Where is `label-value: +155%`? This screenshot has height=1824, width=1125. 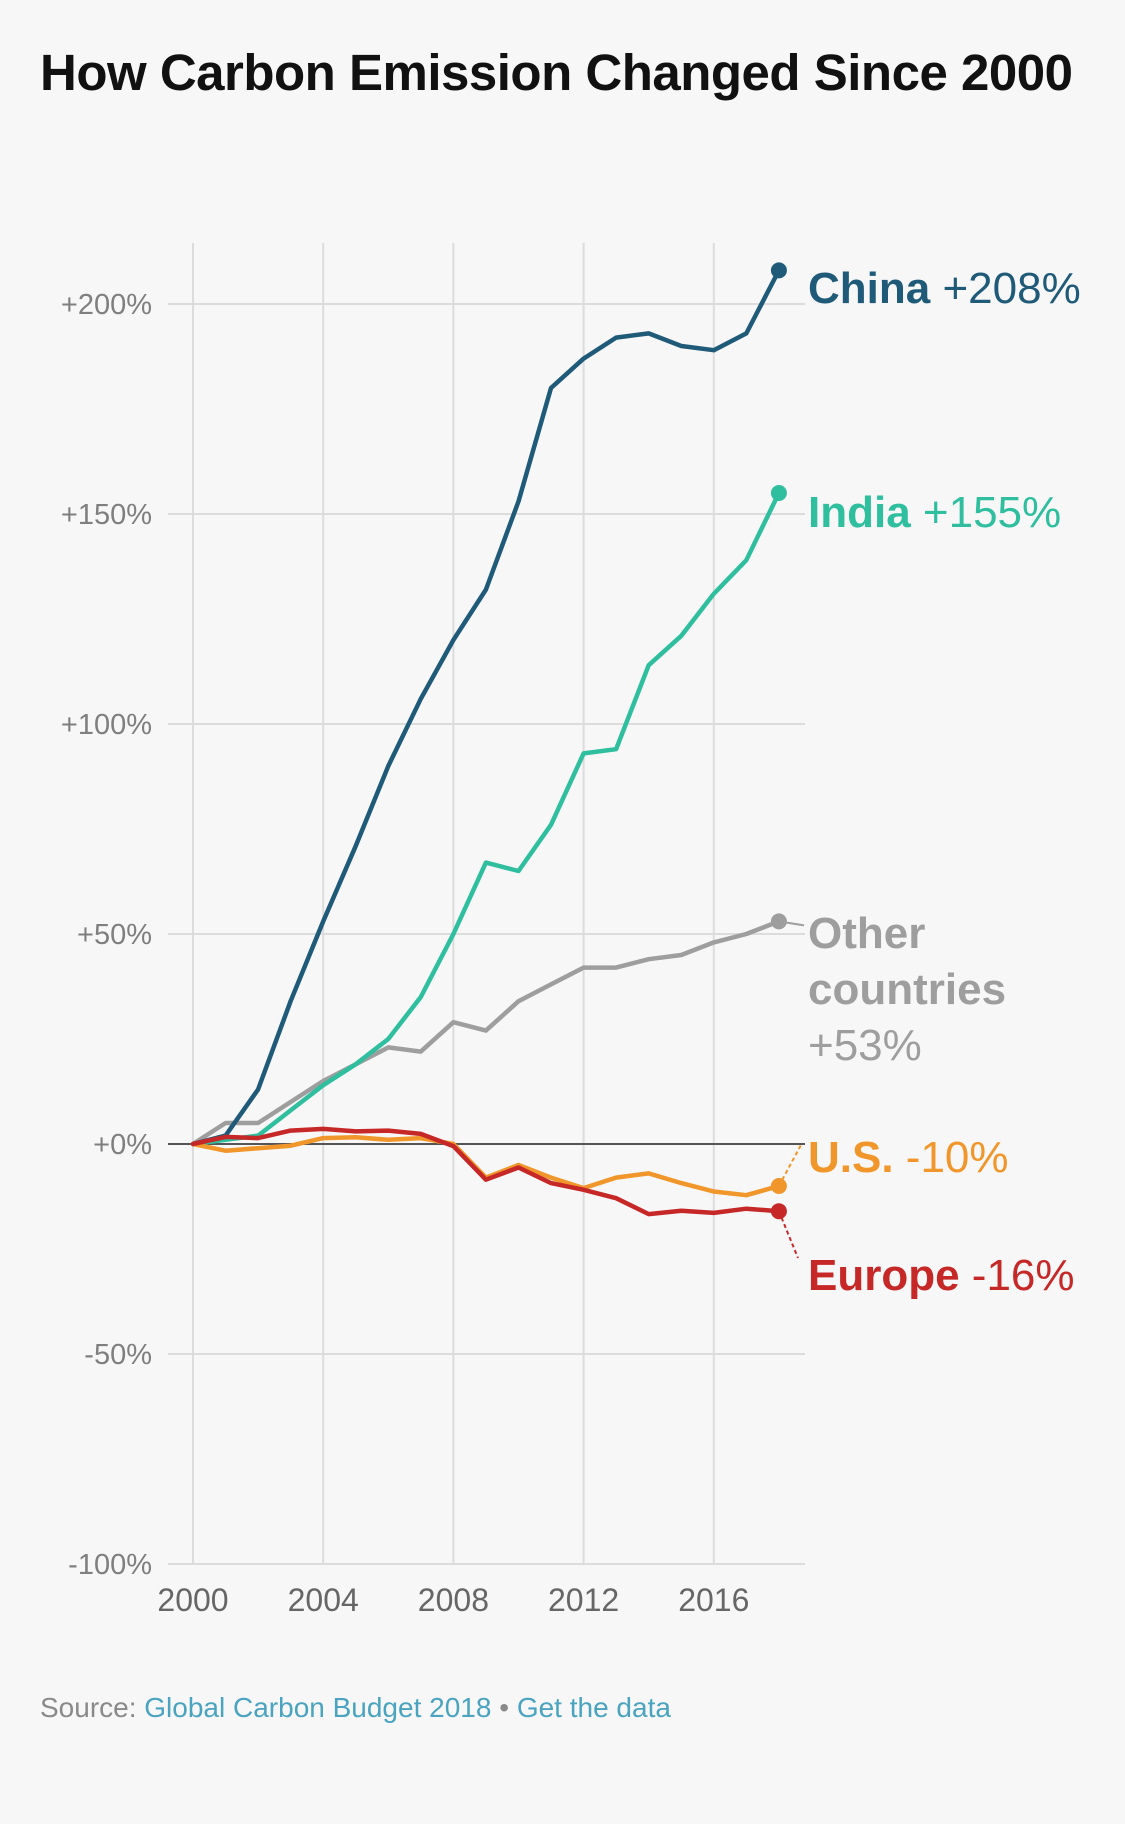
label-value: +155% is located at coordinates (986, 512).